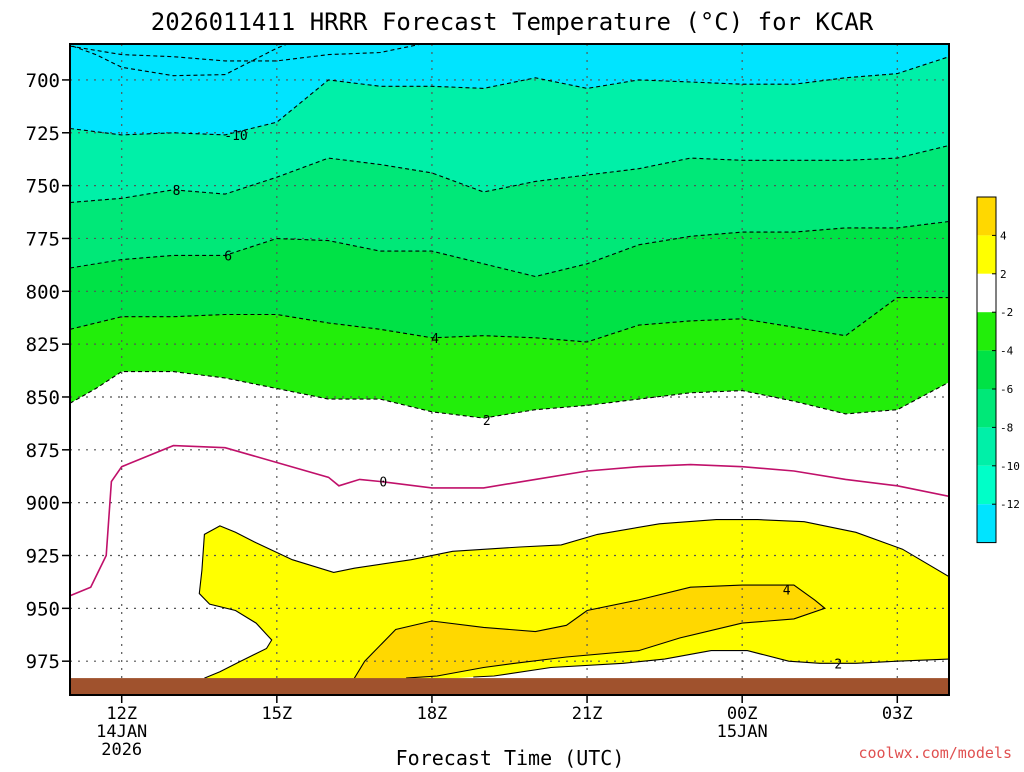  I want to click on y-tick-label-825: 825, so click(43, 345).